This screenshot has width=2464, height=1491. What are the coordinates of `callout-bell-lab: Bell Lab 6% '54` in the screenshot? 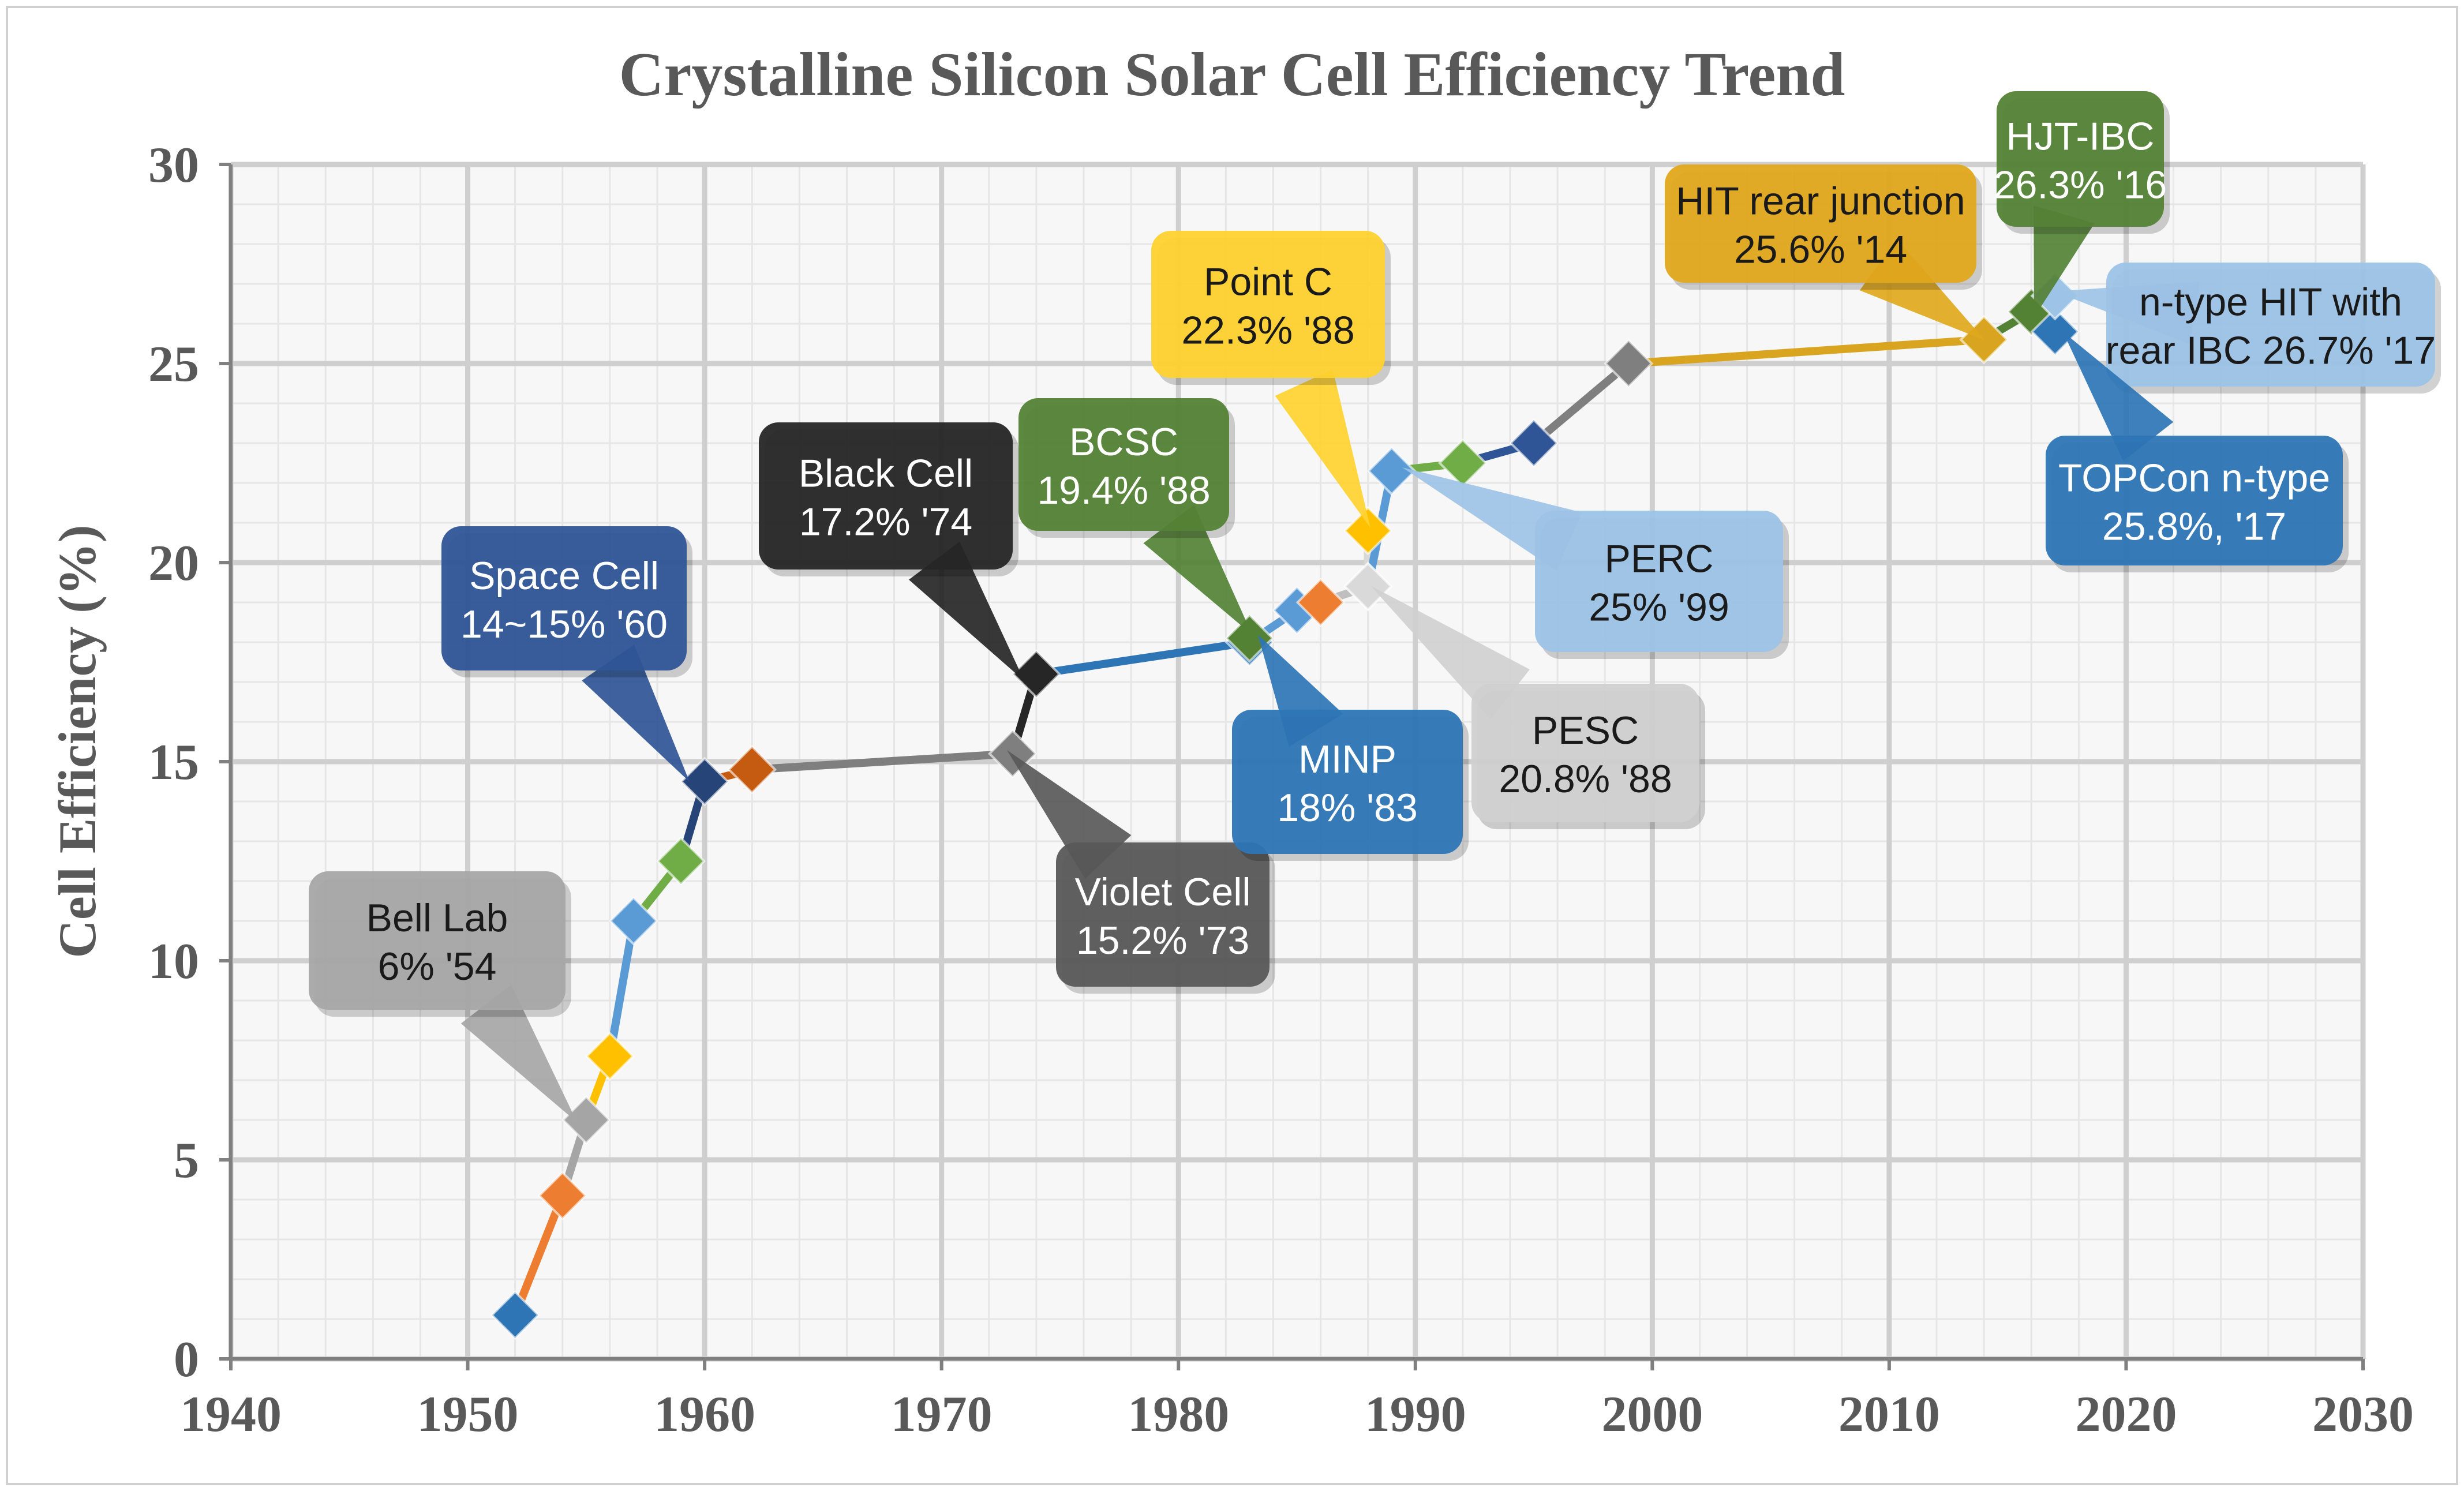 It's located at (443, 996).